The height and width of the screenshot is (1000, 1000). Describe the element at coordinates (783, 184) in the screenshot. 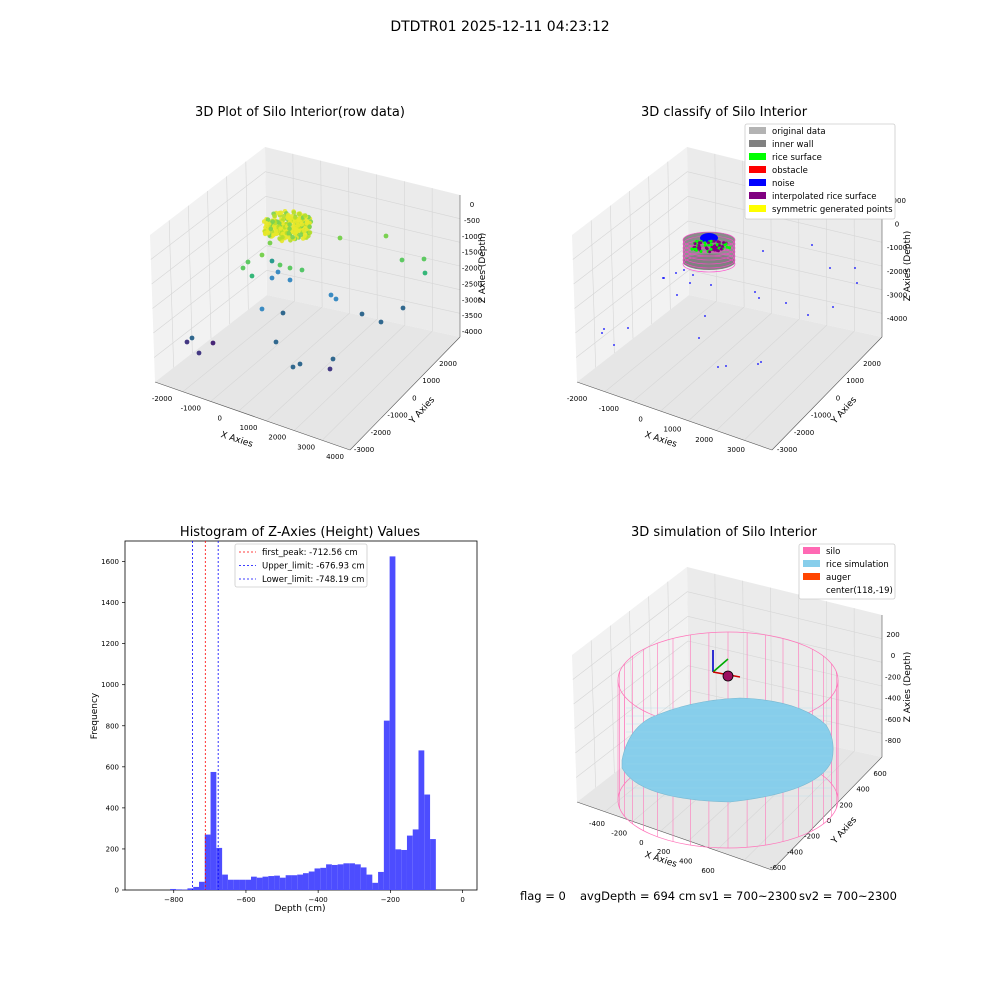

I see `legend-label: noise` at that location.